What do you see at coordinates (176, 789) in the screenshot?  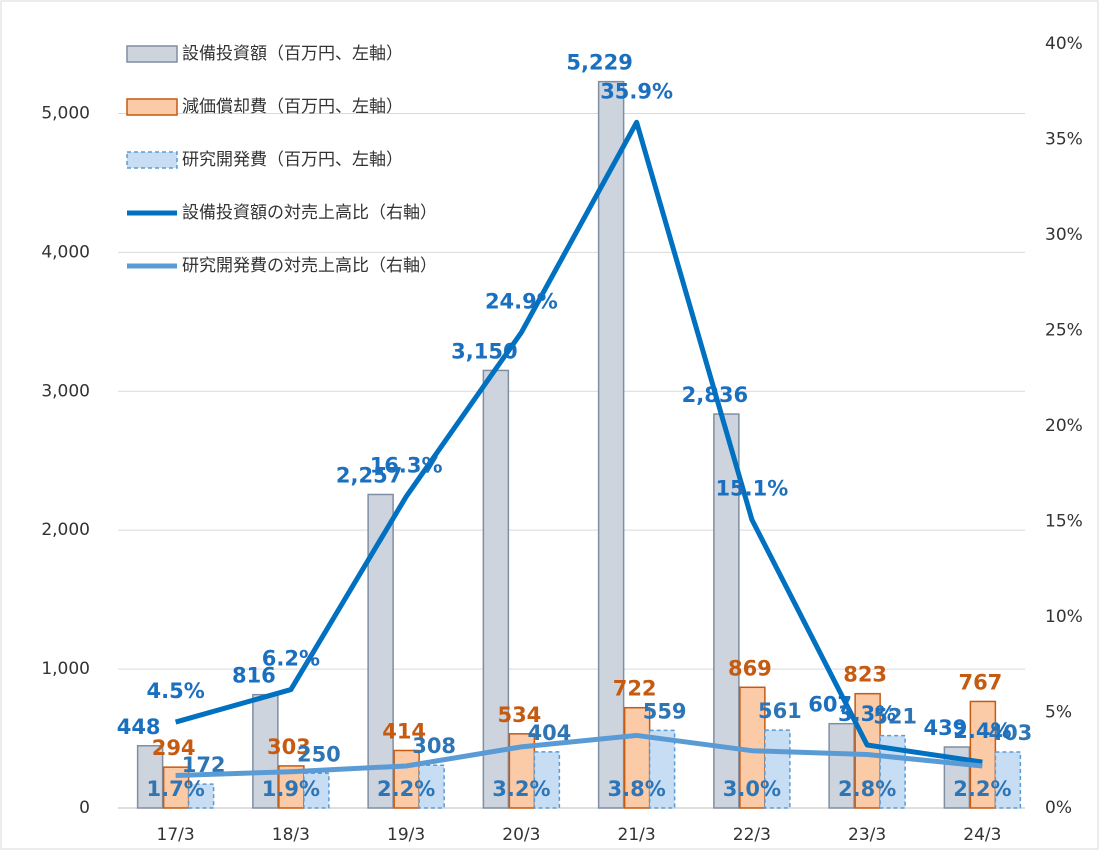 I see `data-label: 1.7%` at bounding box center [176, 789].